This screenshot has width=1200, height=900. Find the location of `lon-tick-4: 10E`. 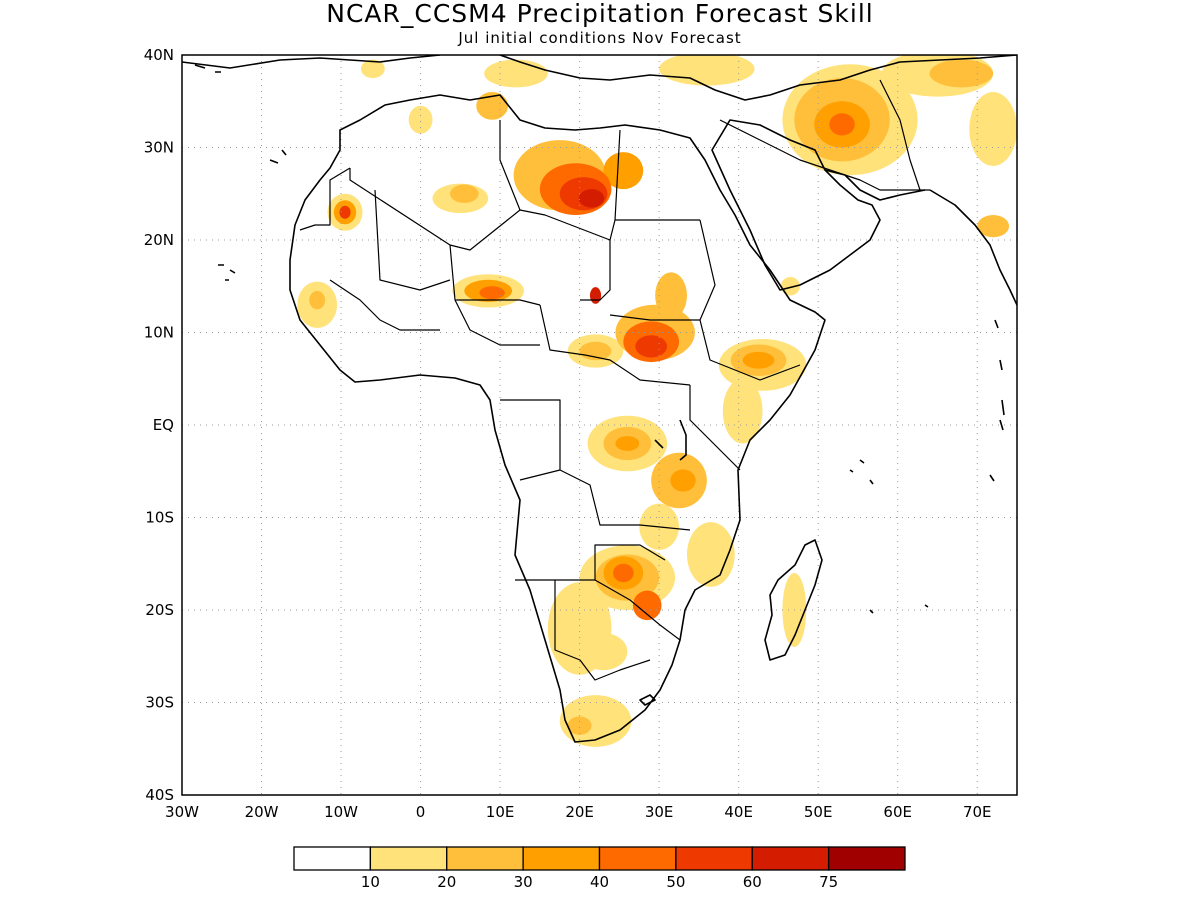

lon-tick-4: 10E is located at coordinates (500, 812).